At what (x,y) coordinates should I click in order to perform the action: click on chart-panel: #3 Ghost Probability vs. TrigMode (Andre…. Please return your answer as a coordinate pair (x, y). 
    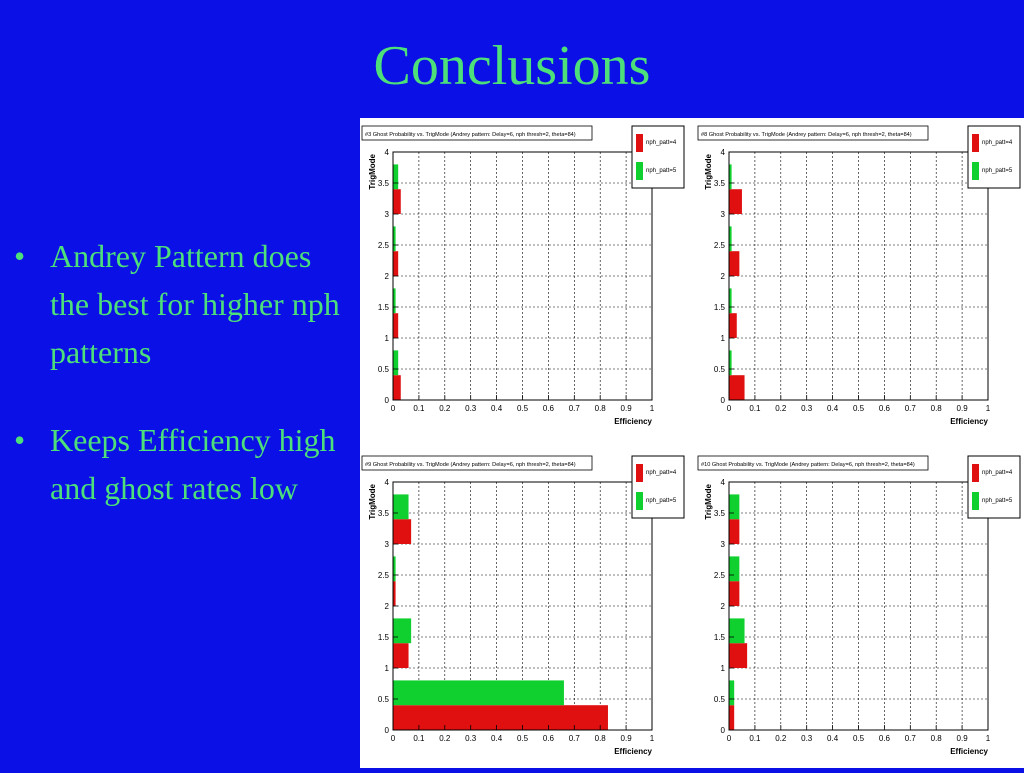
    Looking at the image, I should click on (523, 275).